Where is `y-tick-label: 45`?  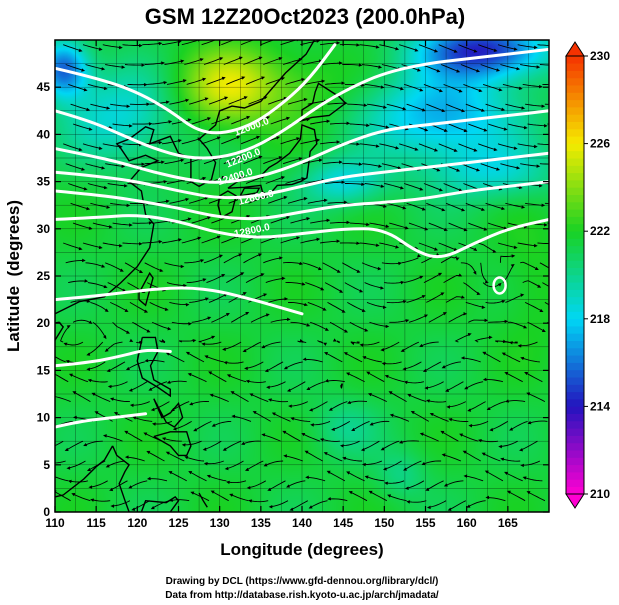
y-tick-label: 45 is located at coordinates (44, 87).